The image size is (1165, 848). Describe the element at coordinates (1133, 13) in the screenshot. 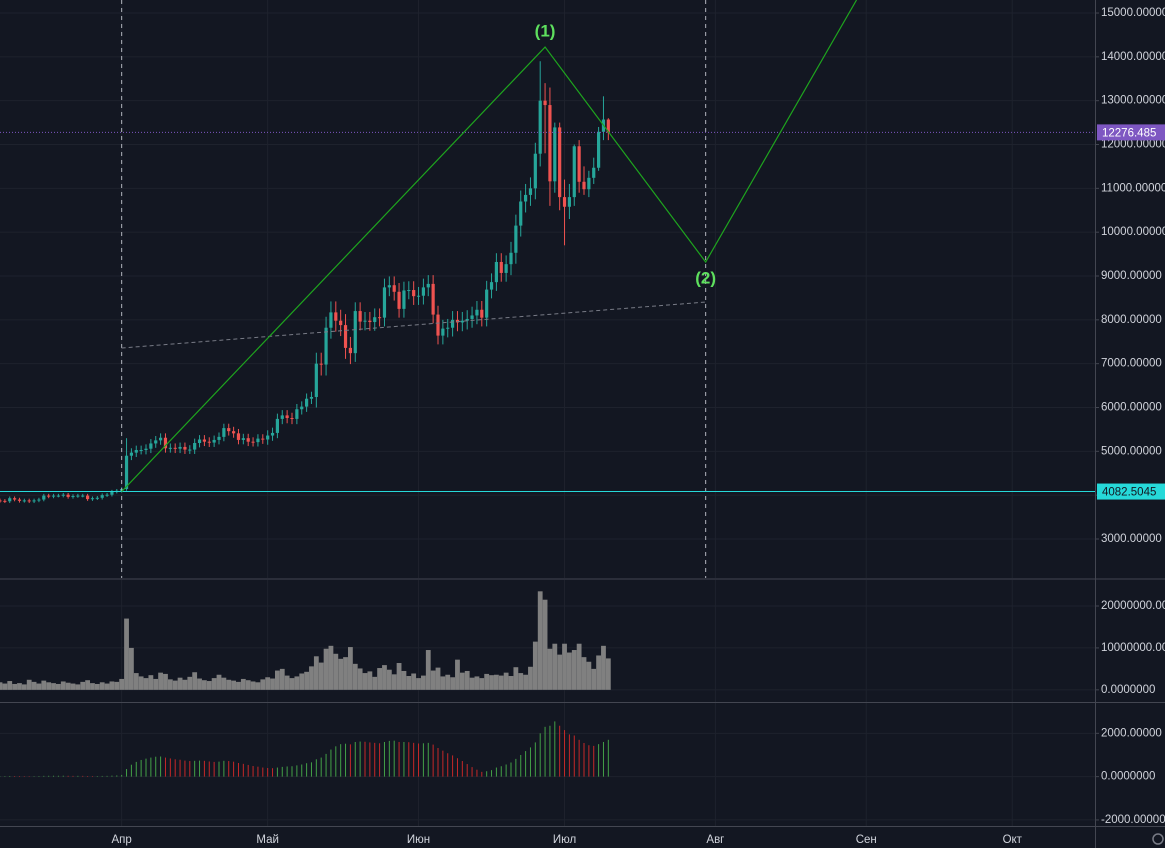

I see `y-tick-label: 15000.00000` at that location.